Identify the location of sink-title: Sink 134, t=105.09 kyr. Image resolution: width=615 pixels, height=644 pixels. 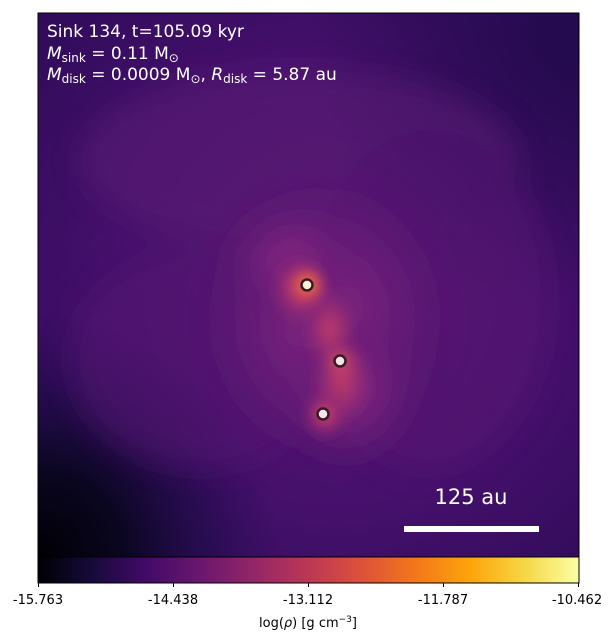
(145, 32).